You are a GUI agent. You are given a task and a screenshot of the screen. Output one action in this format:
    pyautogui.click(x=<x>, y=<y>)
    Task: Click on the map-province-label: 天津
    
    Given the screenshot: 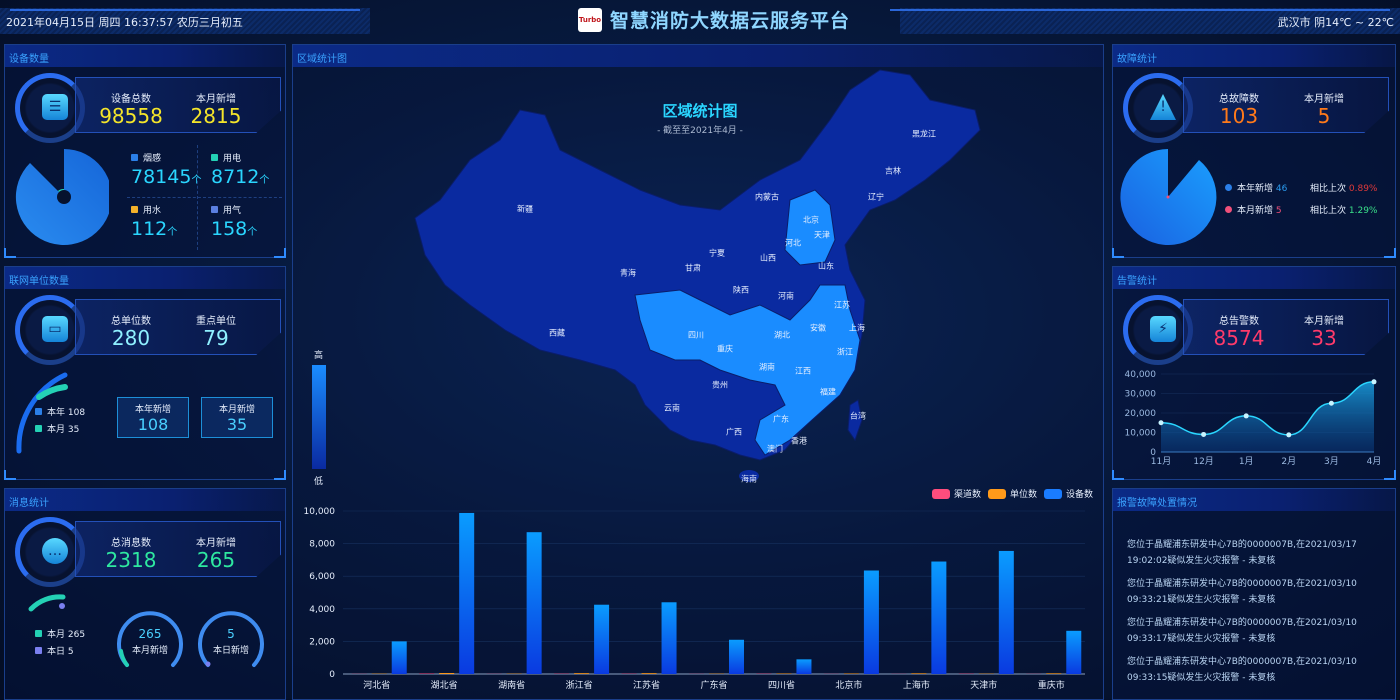 What is the action you would take?
    pyautogui.click(x=822, y=235)
    